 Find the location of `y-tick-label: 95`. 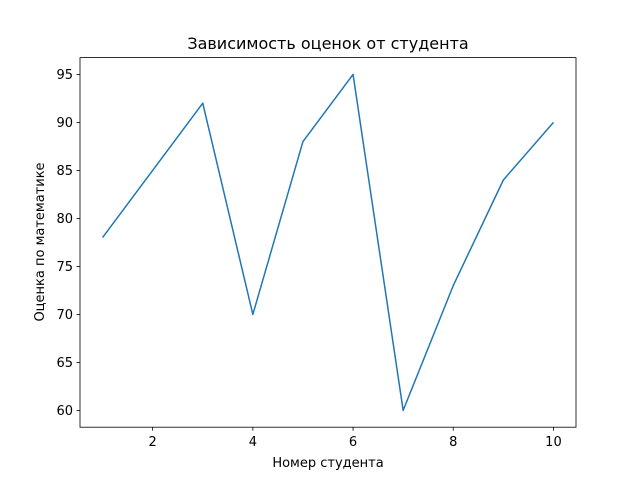

y-tick-label: 95 is located at coordinates (64, 75).